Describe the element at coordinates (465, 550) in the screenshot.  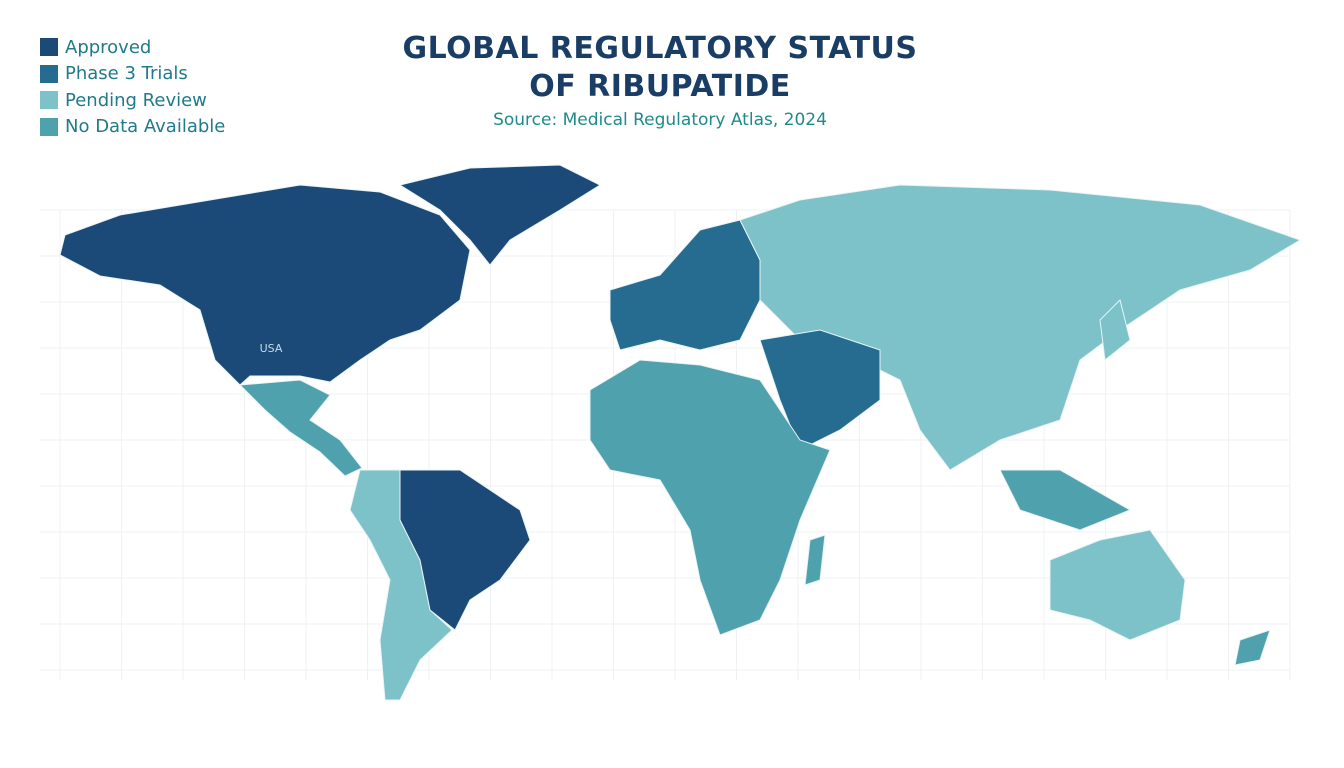
I see `brazil` at that location.